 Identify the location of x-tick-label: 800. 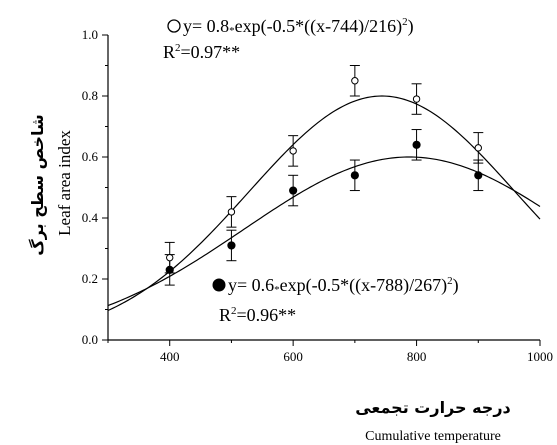
(417, 356).